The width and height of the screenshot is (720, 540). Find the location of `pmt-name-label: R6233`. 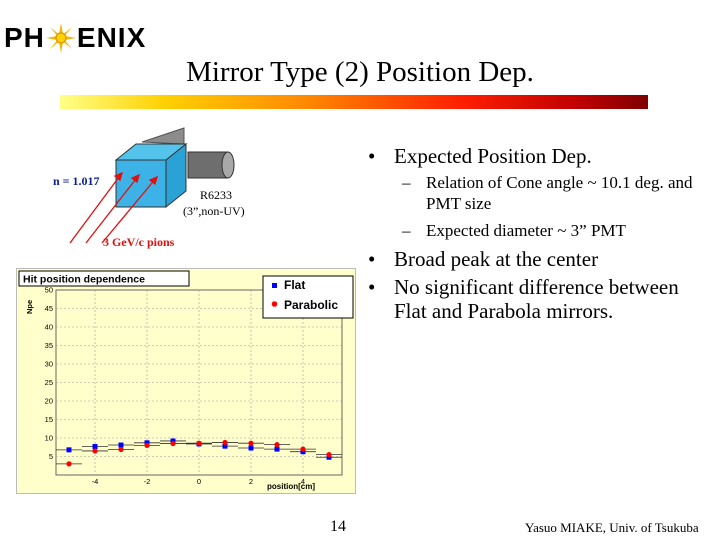

pmt-name-label: R6233 is located at coordinates (216, 195).